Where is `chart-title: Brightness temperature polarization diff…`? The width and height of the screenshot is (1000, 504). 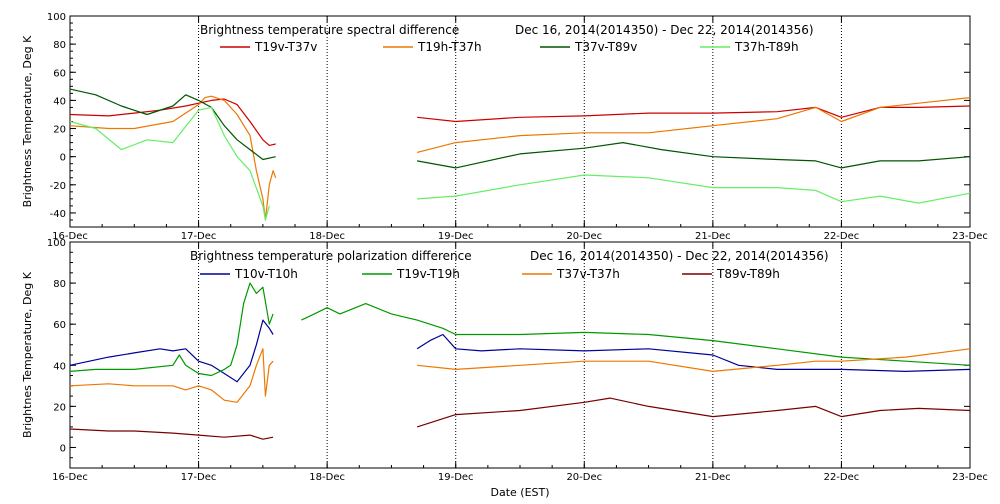
chart-title: Brightness temperature polarization diff… is located at coordinates (331, 256).